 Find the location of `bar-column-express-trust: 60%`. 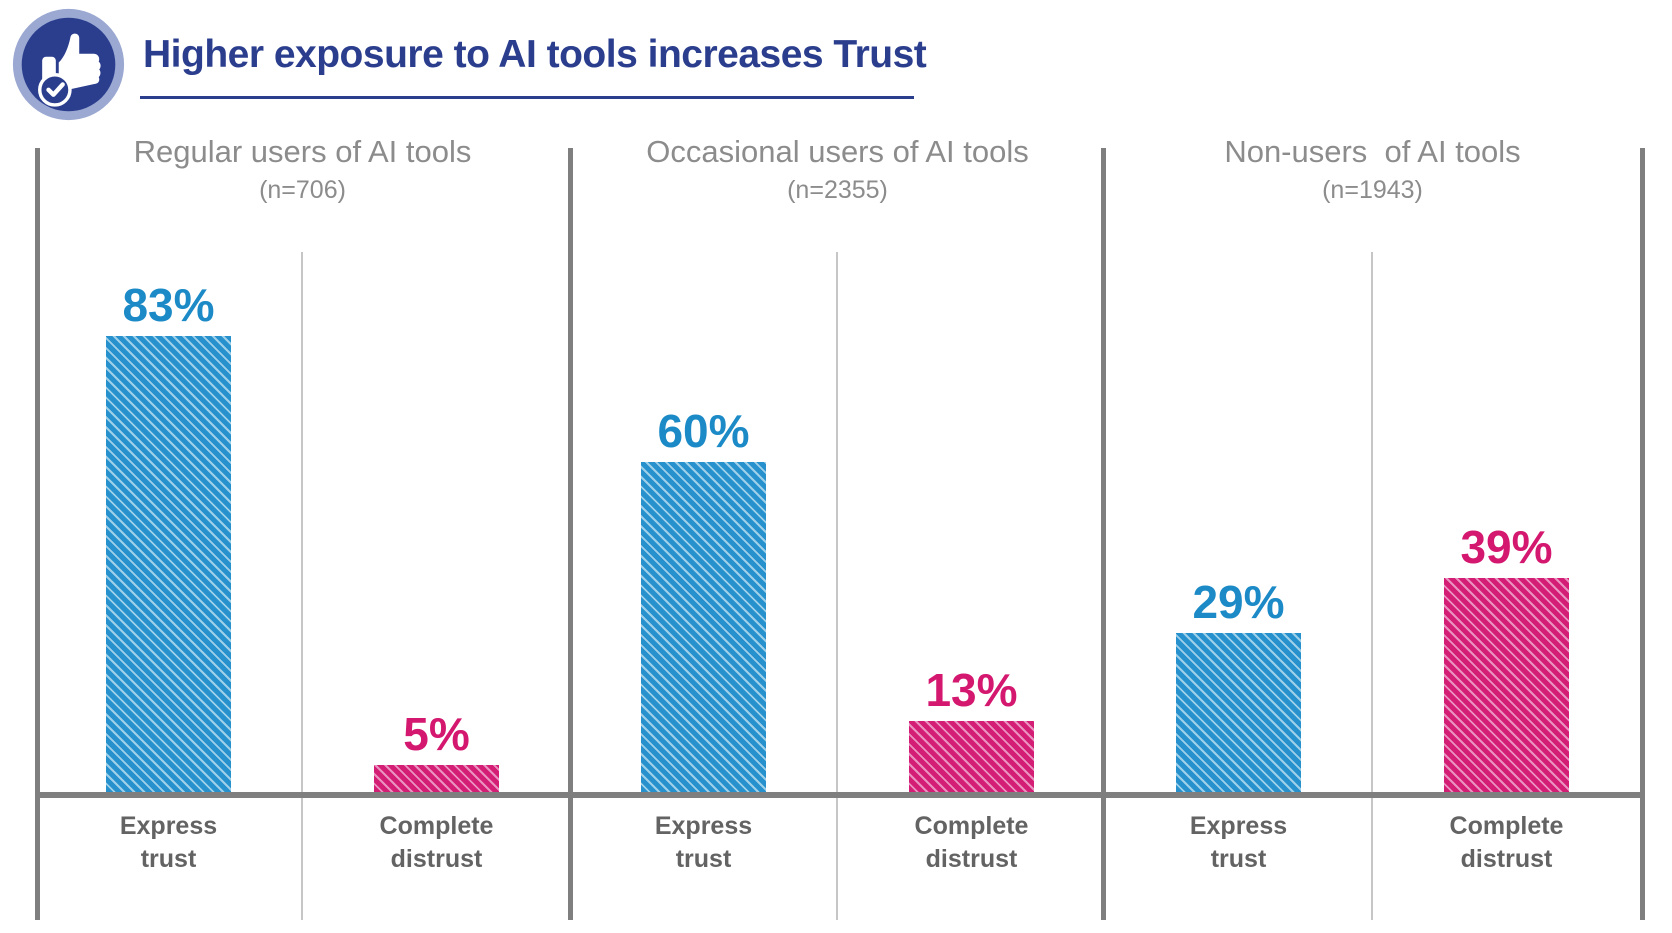

bar-column-express-trust: 60% is located at coordinates (703, 470).